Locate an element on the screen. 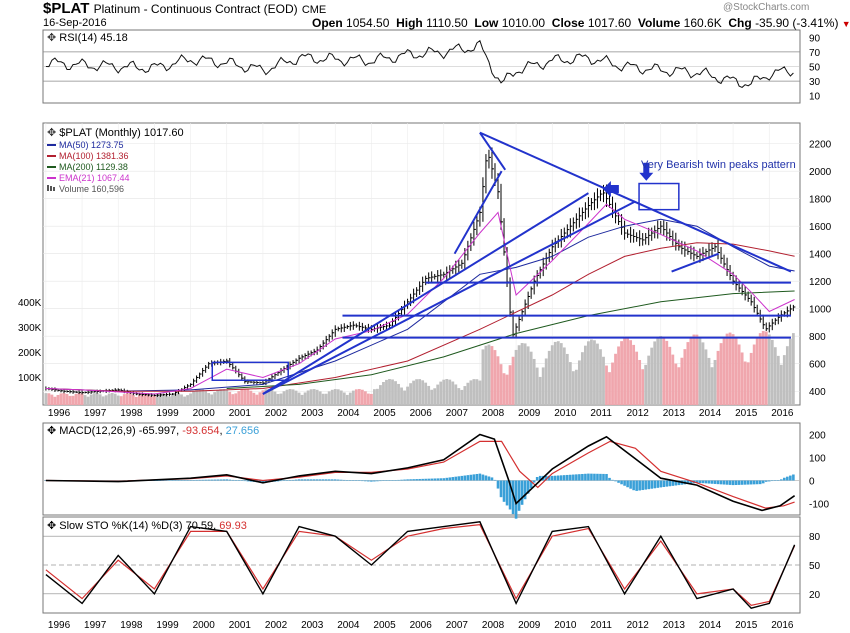  rsi-label: ✥ RSI(14) 45.18 is located at coordinates (87, 38).